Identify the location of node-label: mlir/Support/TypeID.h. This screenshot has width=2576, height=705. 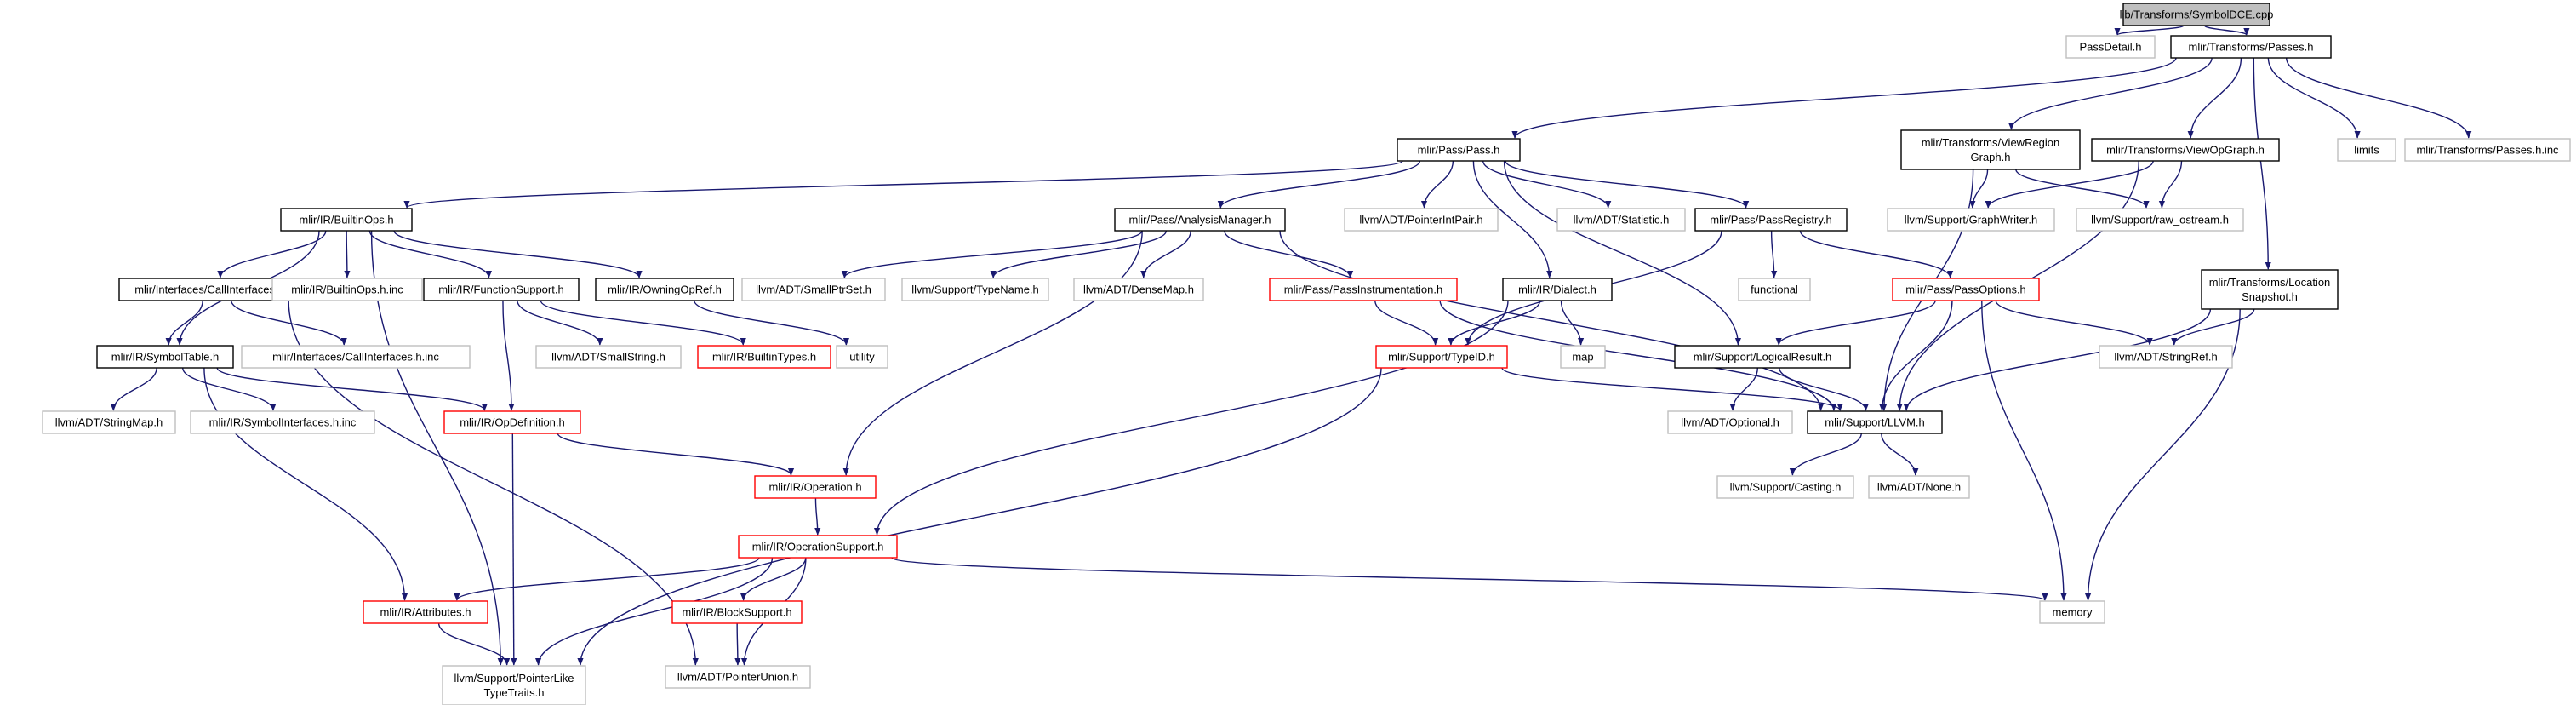
(1441, 357).